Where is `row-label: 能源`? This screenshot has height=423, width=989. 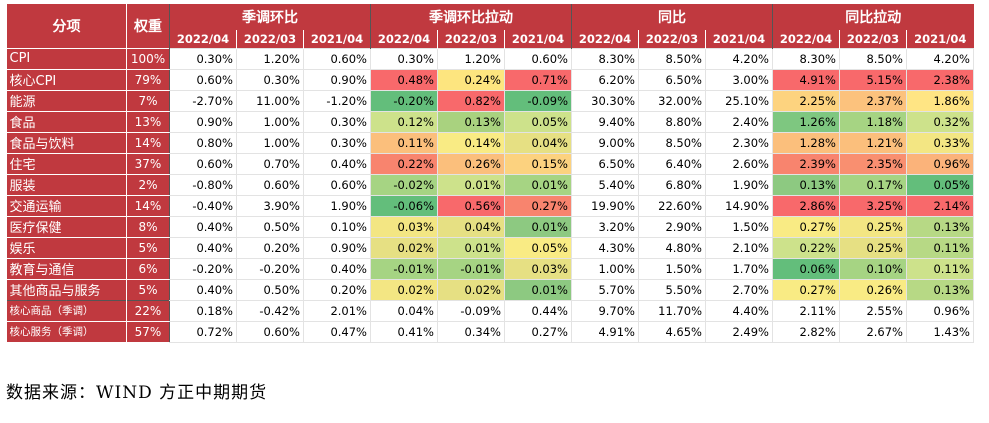
row-label: 能源 is located at coordinates (66, 100).